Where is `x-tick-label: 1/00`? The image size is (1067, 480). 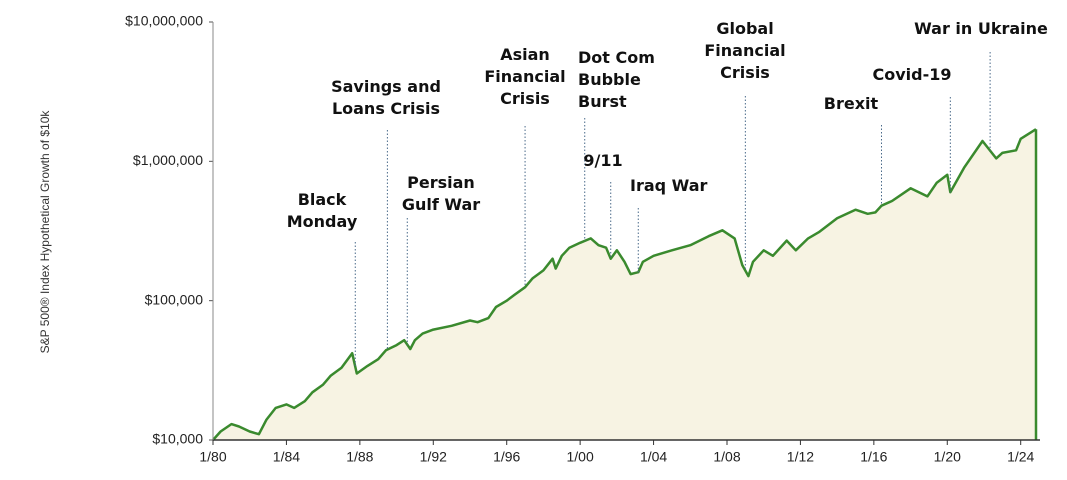
x-tick-label: 1/00 is located at coordinates (580, 457).